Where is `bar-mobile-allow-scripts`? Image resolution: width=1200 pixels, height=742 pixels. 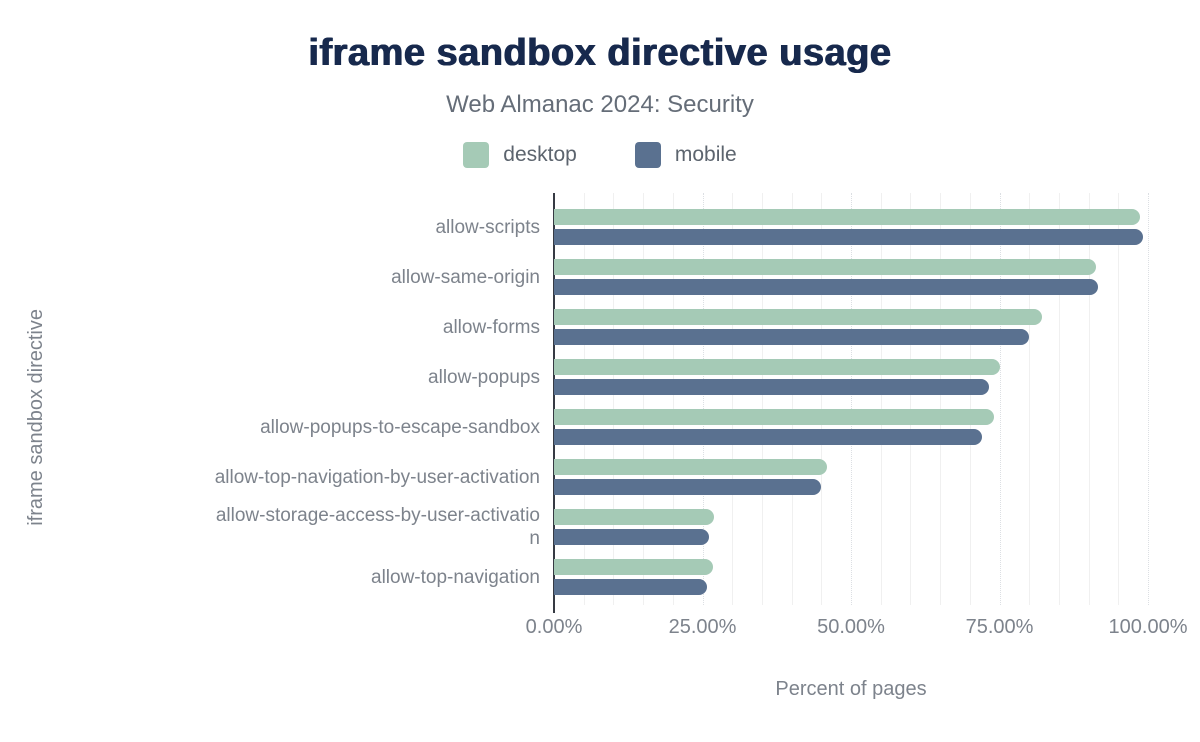
bar-mobile-allow-scripts is located at coordinates (848, 237).